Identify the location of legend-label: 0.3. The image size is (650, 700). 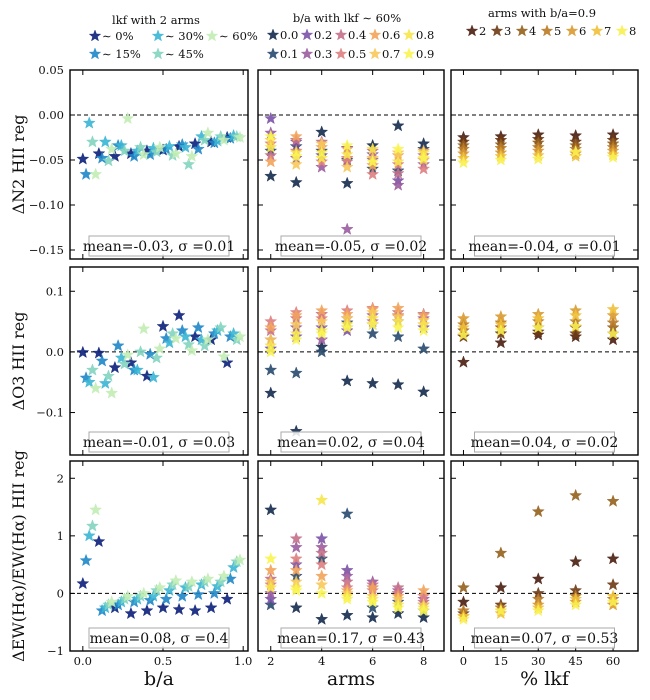
(323, 54).